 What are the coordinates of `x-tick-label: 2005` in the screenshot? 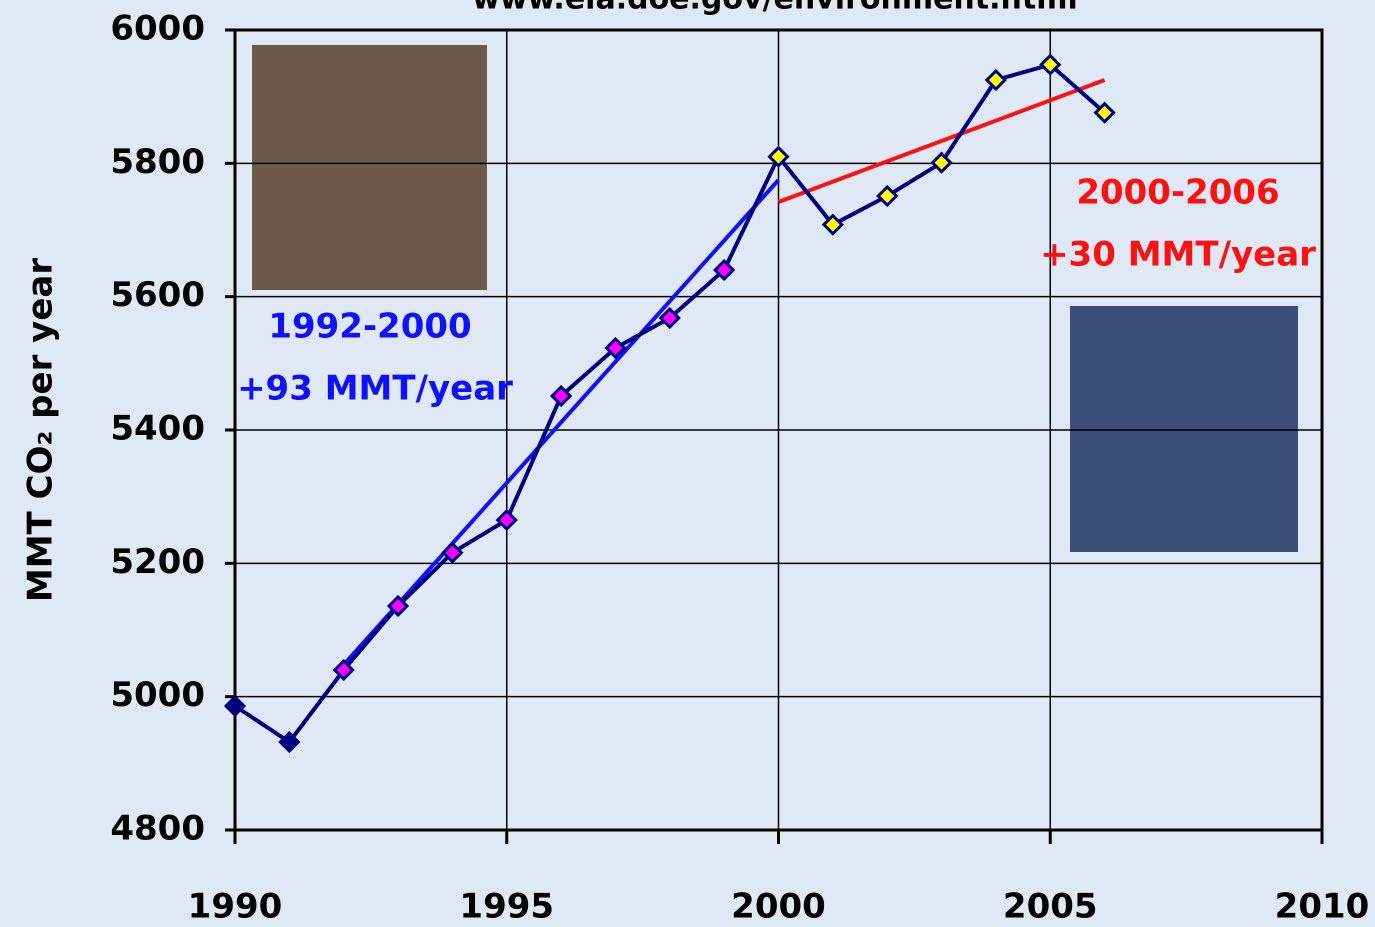 It's located at (1050, 907).